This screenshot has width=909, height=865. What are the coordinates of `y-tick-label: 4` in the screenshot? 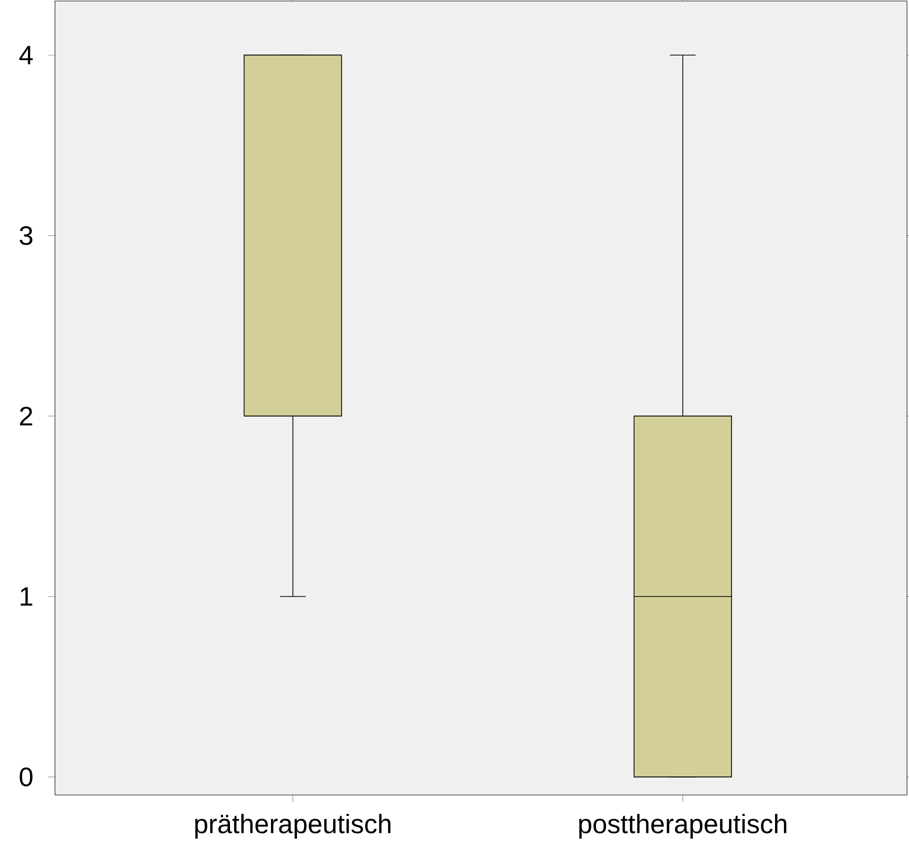 It's located at (26, 55).